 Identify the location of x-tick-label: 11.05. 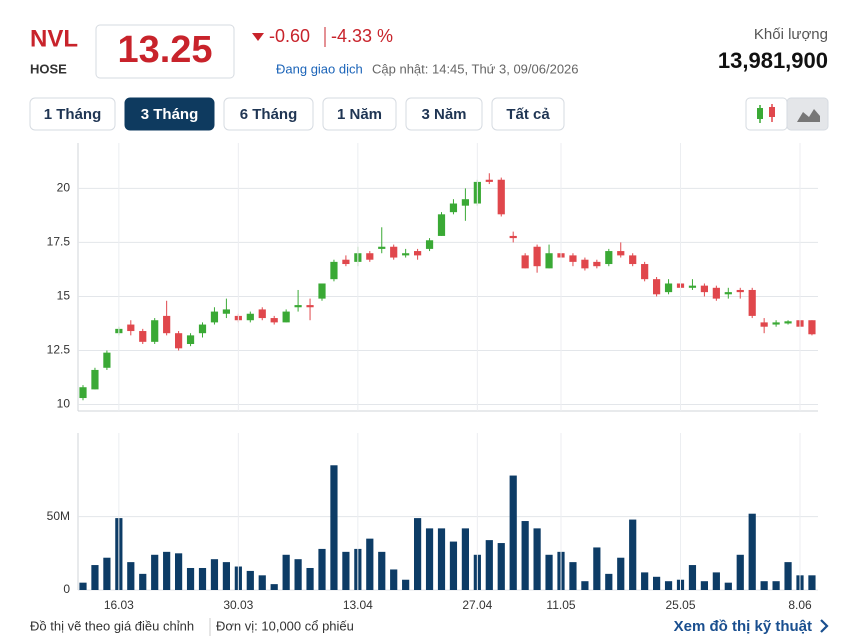
(560, 605).